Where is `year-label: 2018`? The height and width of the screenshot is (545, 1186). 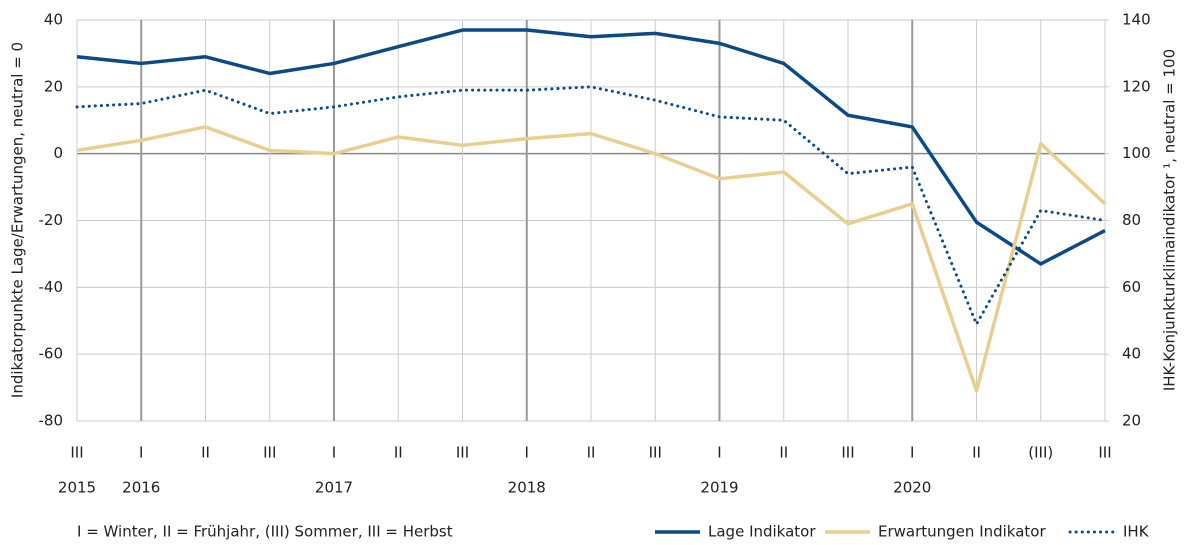
year-label: 2018 is located at coordinates (527, 488).